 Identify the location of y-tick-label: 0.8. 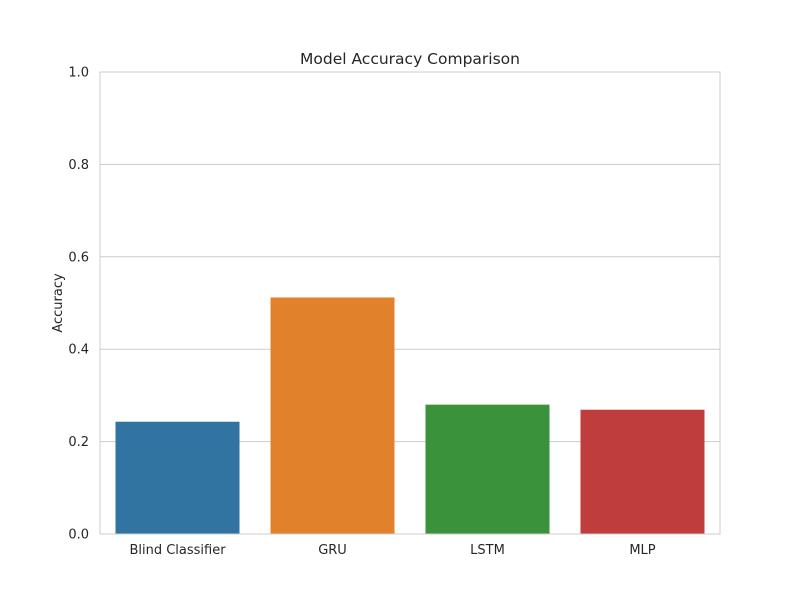
(78, 165).